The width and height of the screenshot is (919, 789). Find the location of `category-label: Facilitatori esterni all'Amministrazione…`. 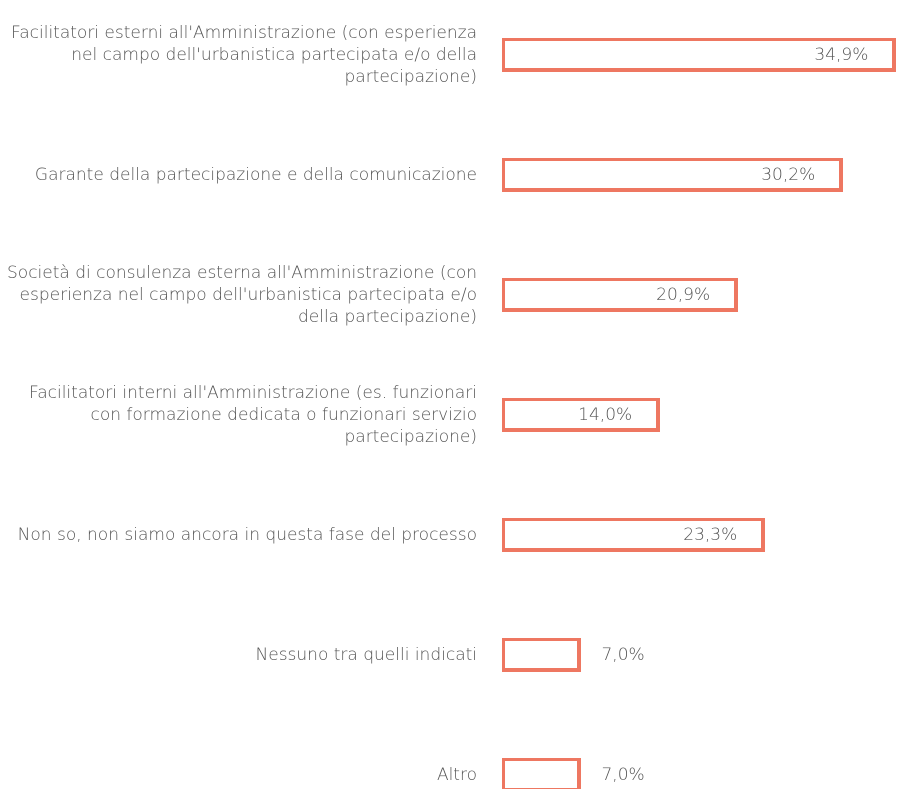

category-label: Facilitatori esterni all'Amministrazione… is located at coordinates (244, 55).